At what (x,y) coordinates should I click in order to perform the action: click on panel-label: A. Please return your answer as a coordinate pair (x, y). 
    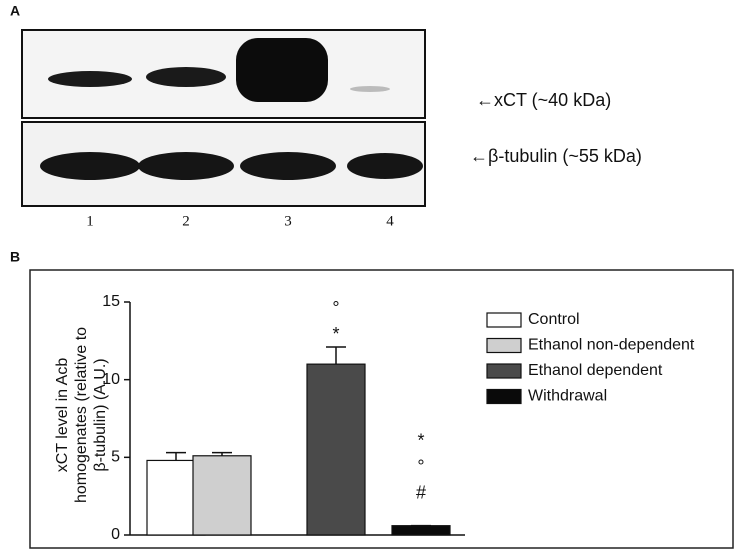
    Looking at the image, I should click on (15, 11).